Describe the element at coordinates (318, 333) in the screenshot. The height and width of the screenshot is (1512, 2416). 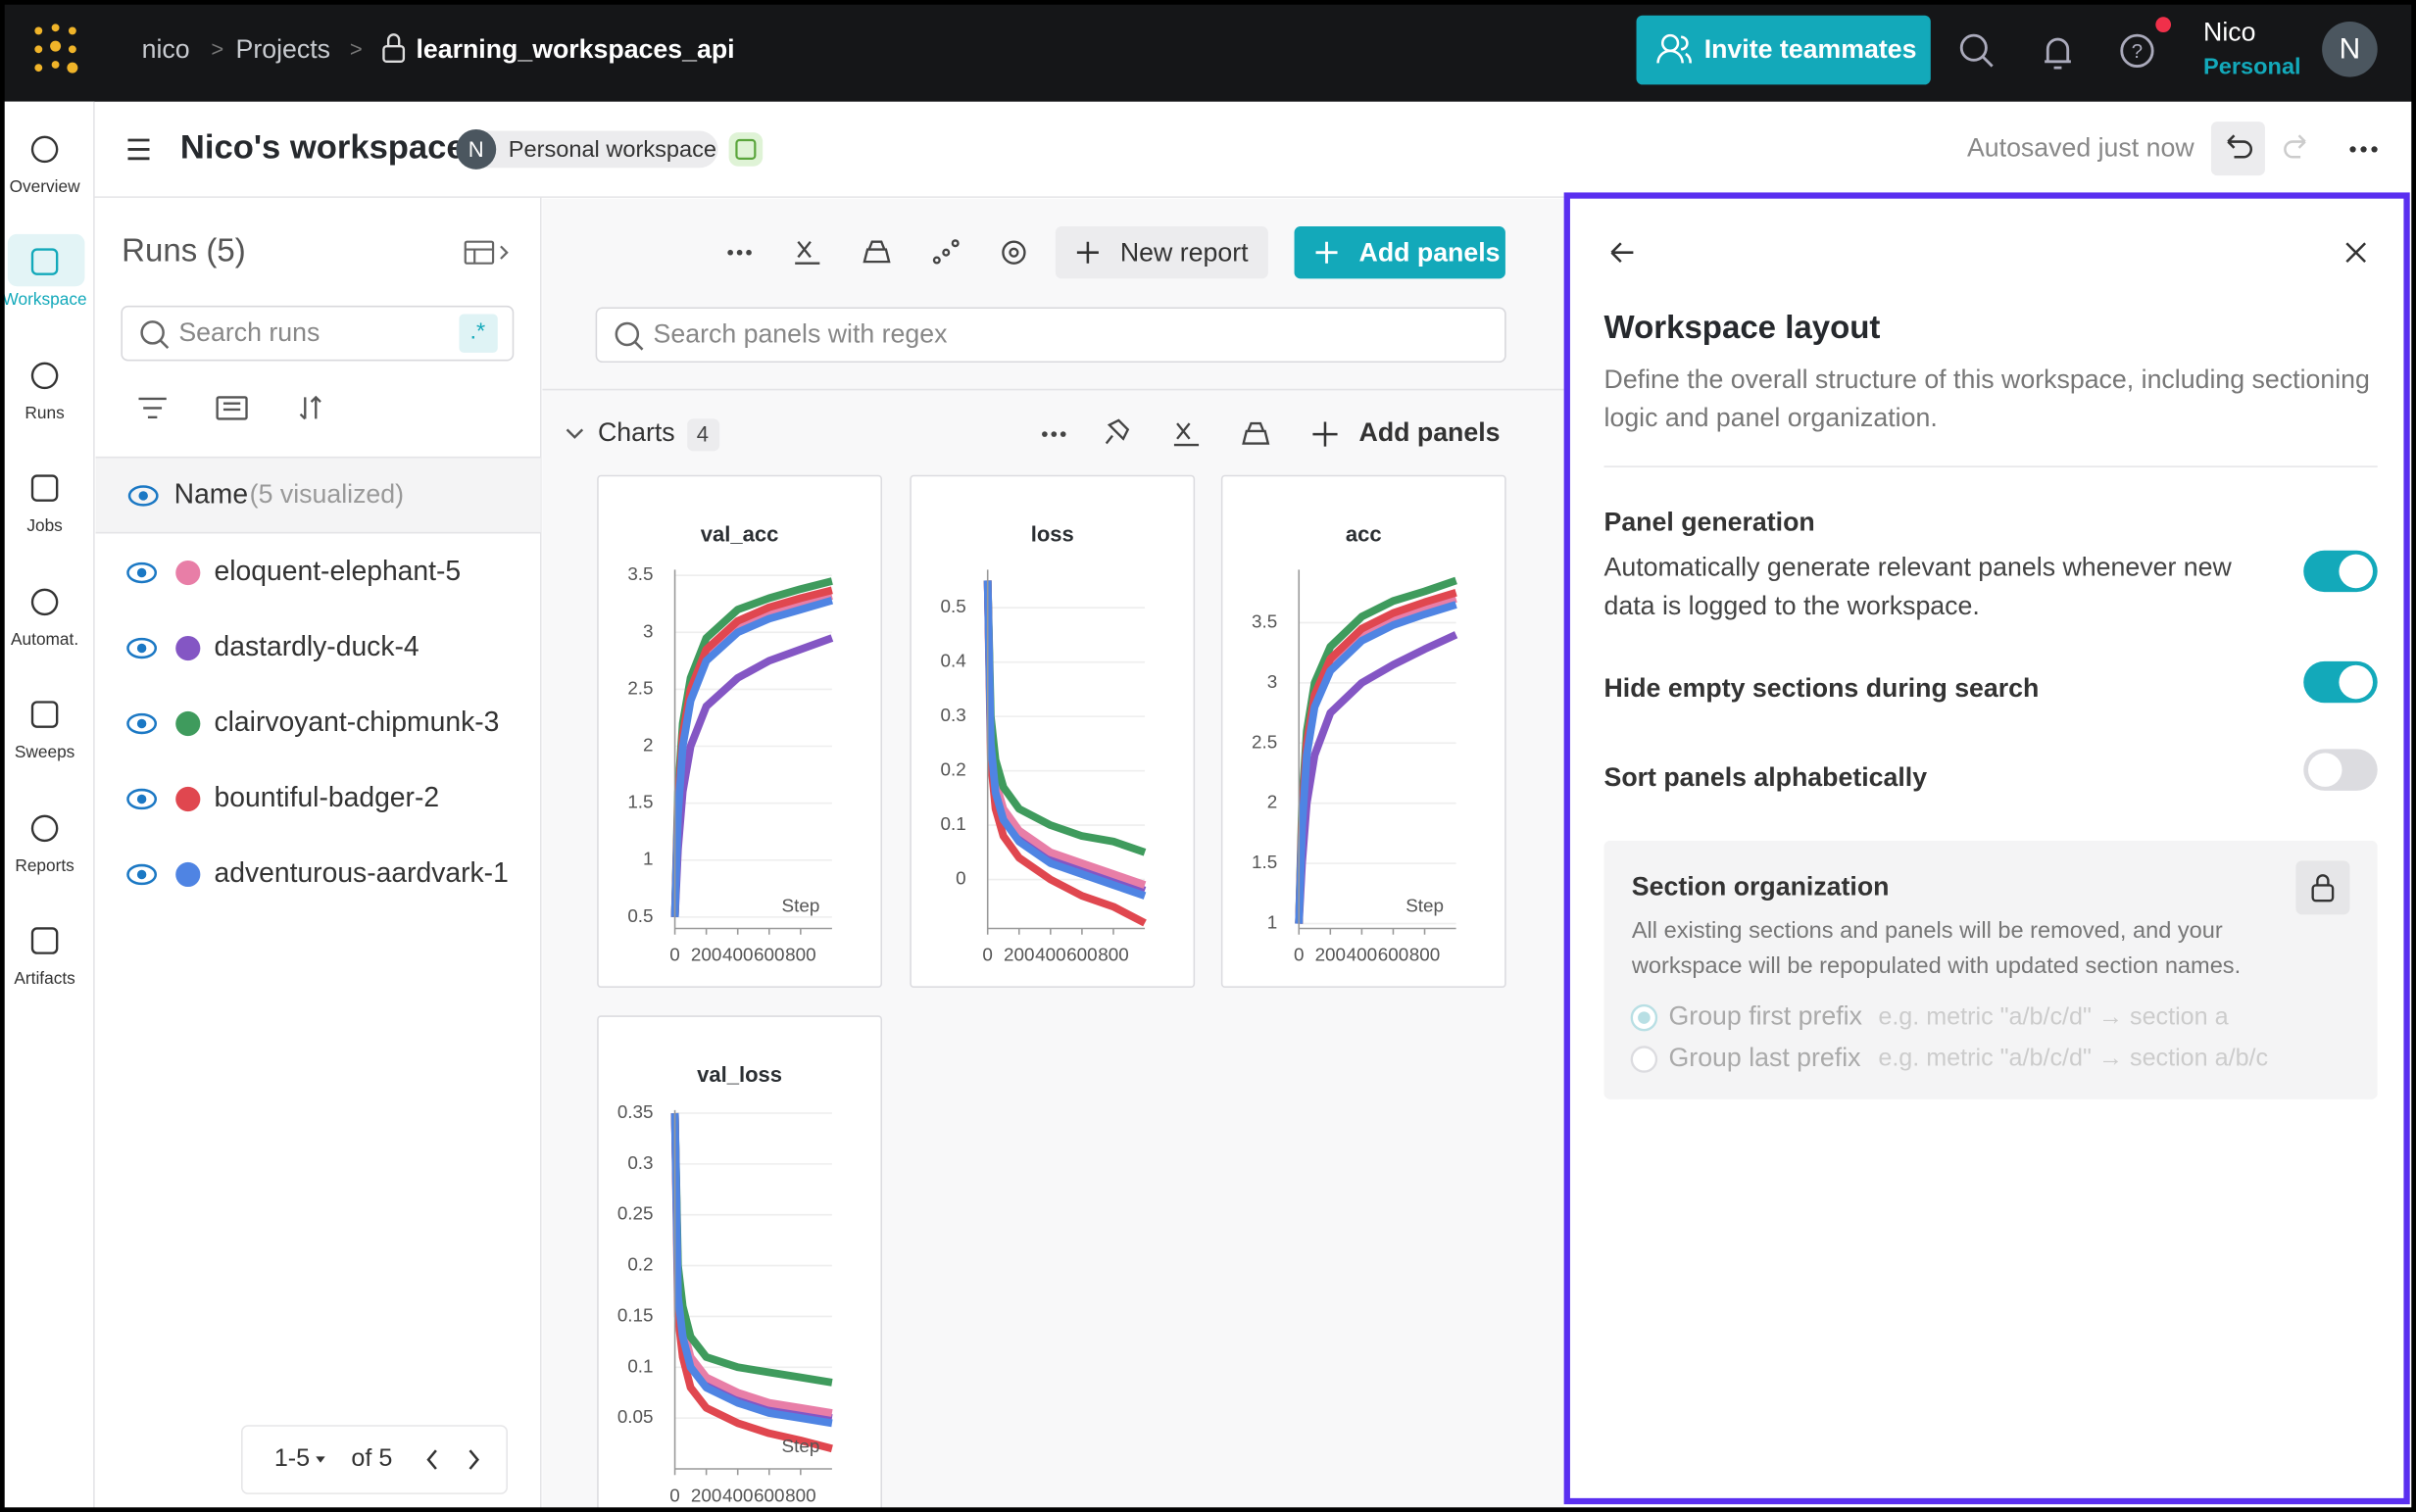
I see `runs-search` at that location.